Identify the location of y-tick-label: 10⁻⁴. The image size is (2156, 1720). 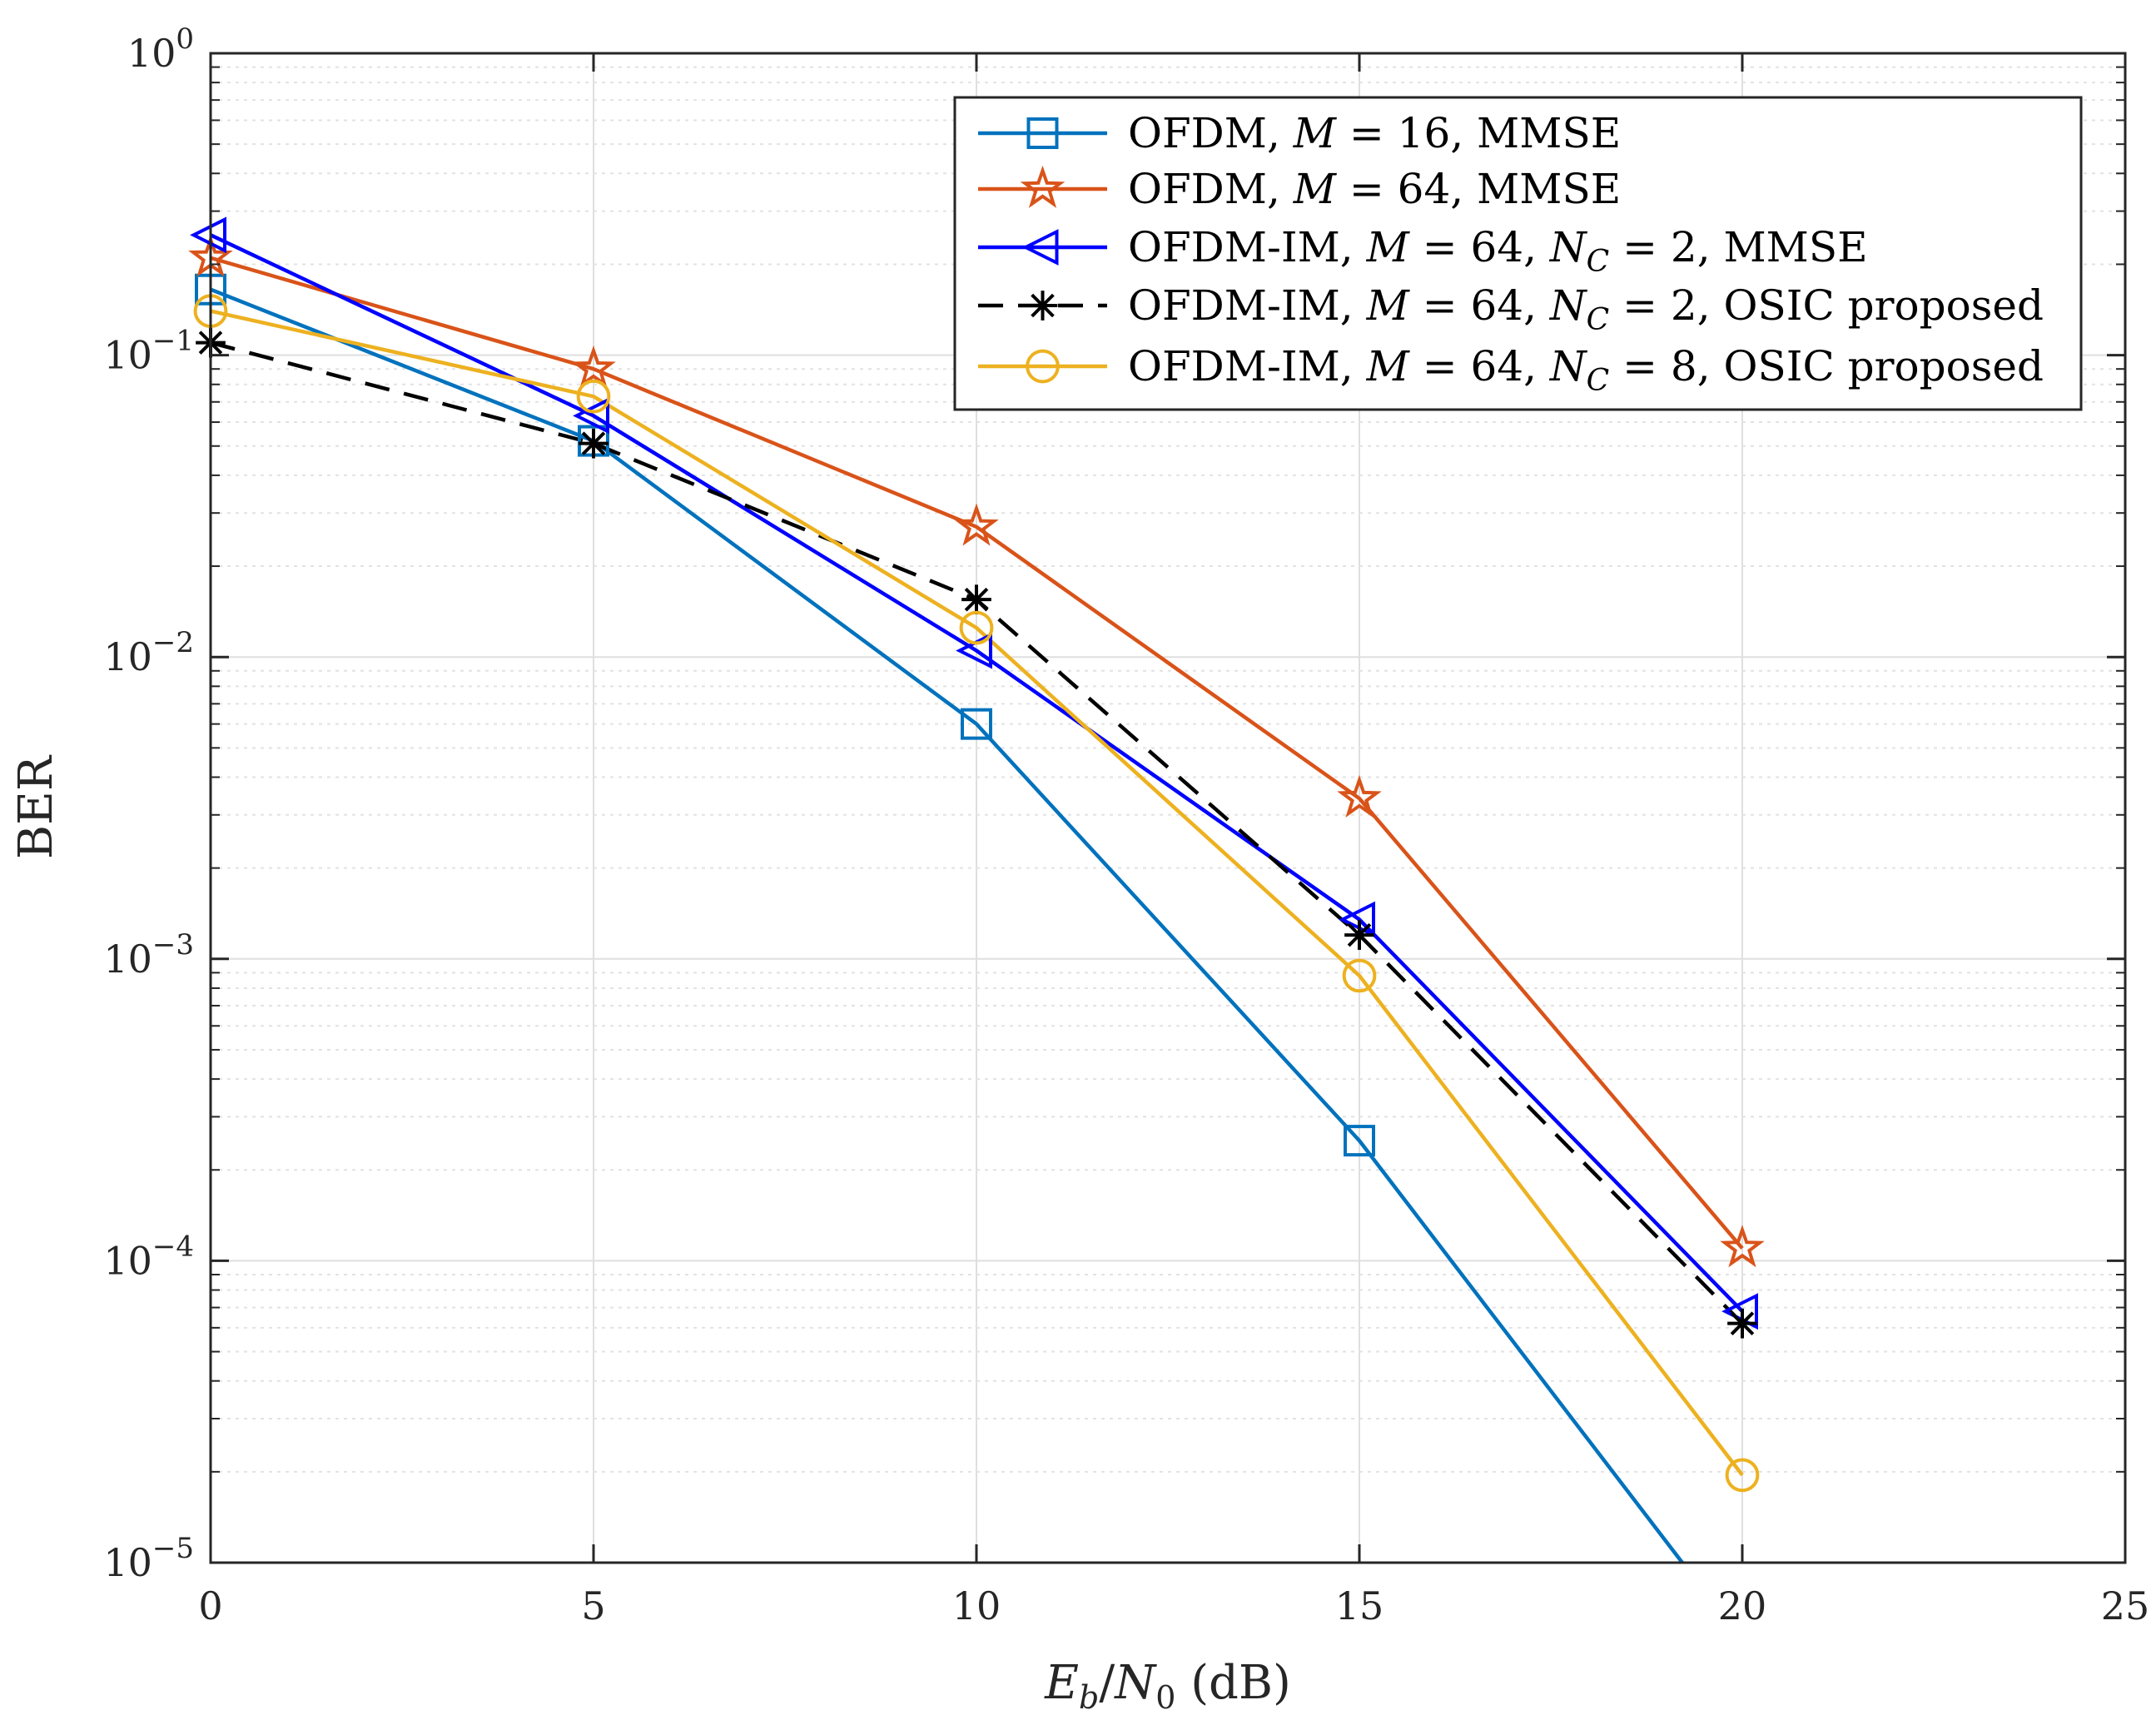
(148, 1256).